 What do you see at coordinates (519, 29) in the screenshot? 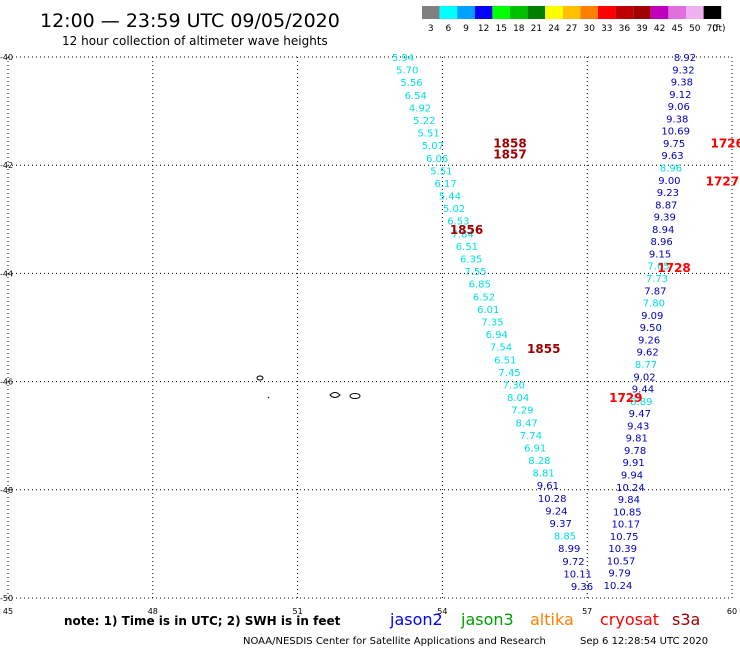
I see `legend-label: 18` at bounding box center [519, 29].